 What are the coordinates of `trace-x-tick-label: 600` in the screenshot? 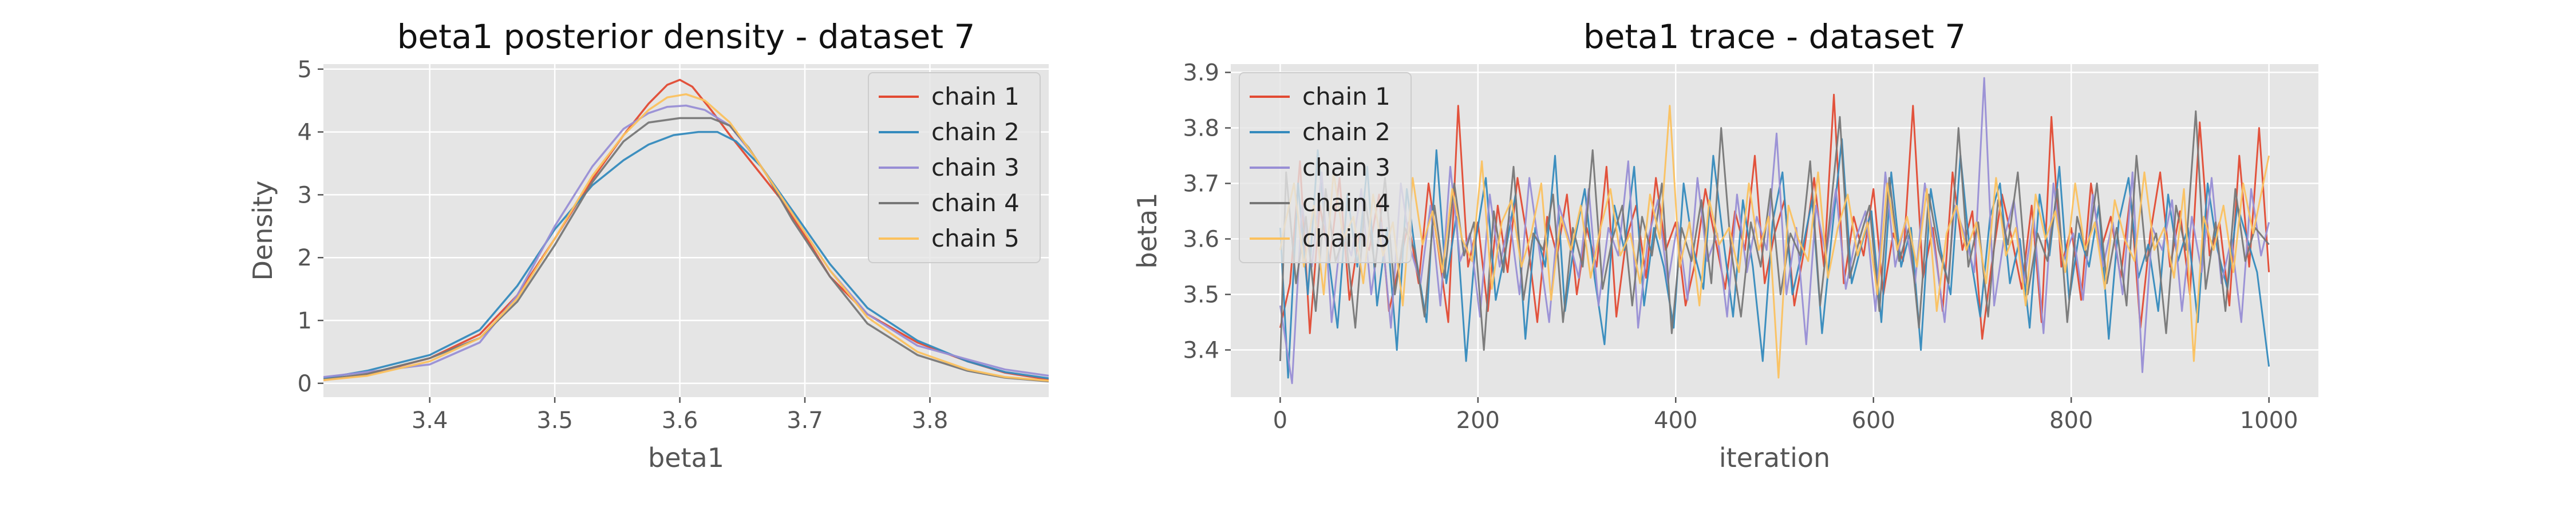 It's located at (1873, 420).